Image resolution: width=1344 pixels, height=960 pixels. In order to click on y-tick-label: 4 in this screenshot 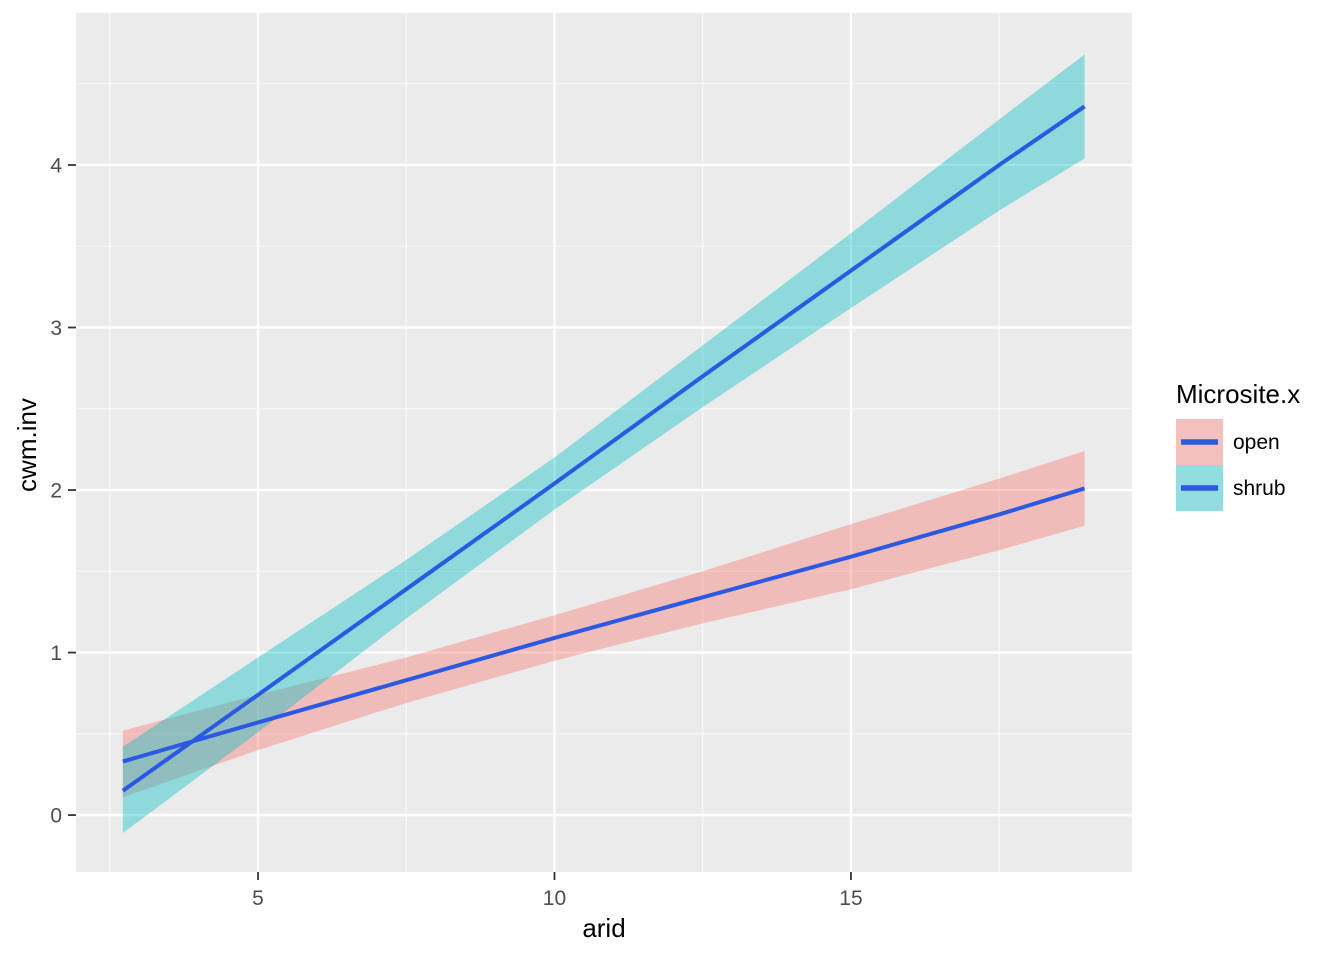, I will do `click(56, 165)`.